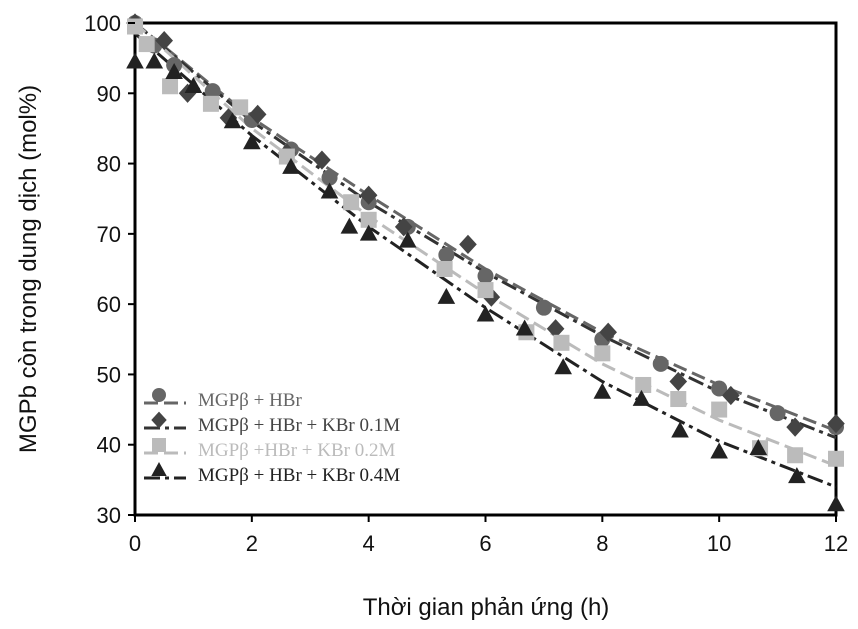 The width and height of the screenshot is (858, 629). What do you see at coordinates (109, 445) in the screenshot?
I see `y-tick-label: 40` at bounding box center [109, 445].